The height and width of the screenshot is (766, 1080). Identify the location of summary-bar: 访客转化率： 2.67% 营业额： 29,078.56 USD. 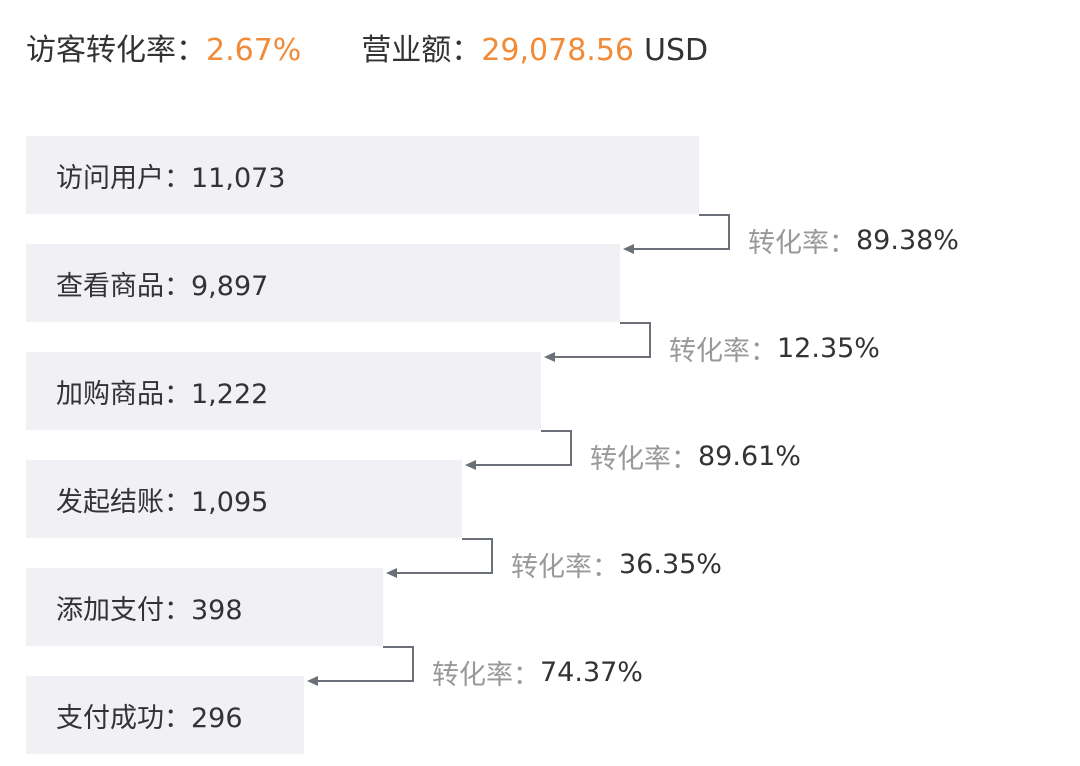
(367, 47).